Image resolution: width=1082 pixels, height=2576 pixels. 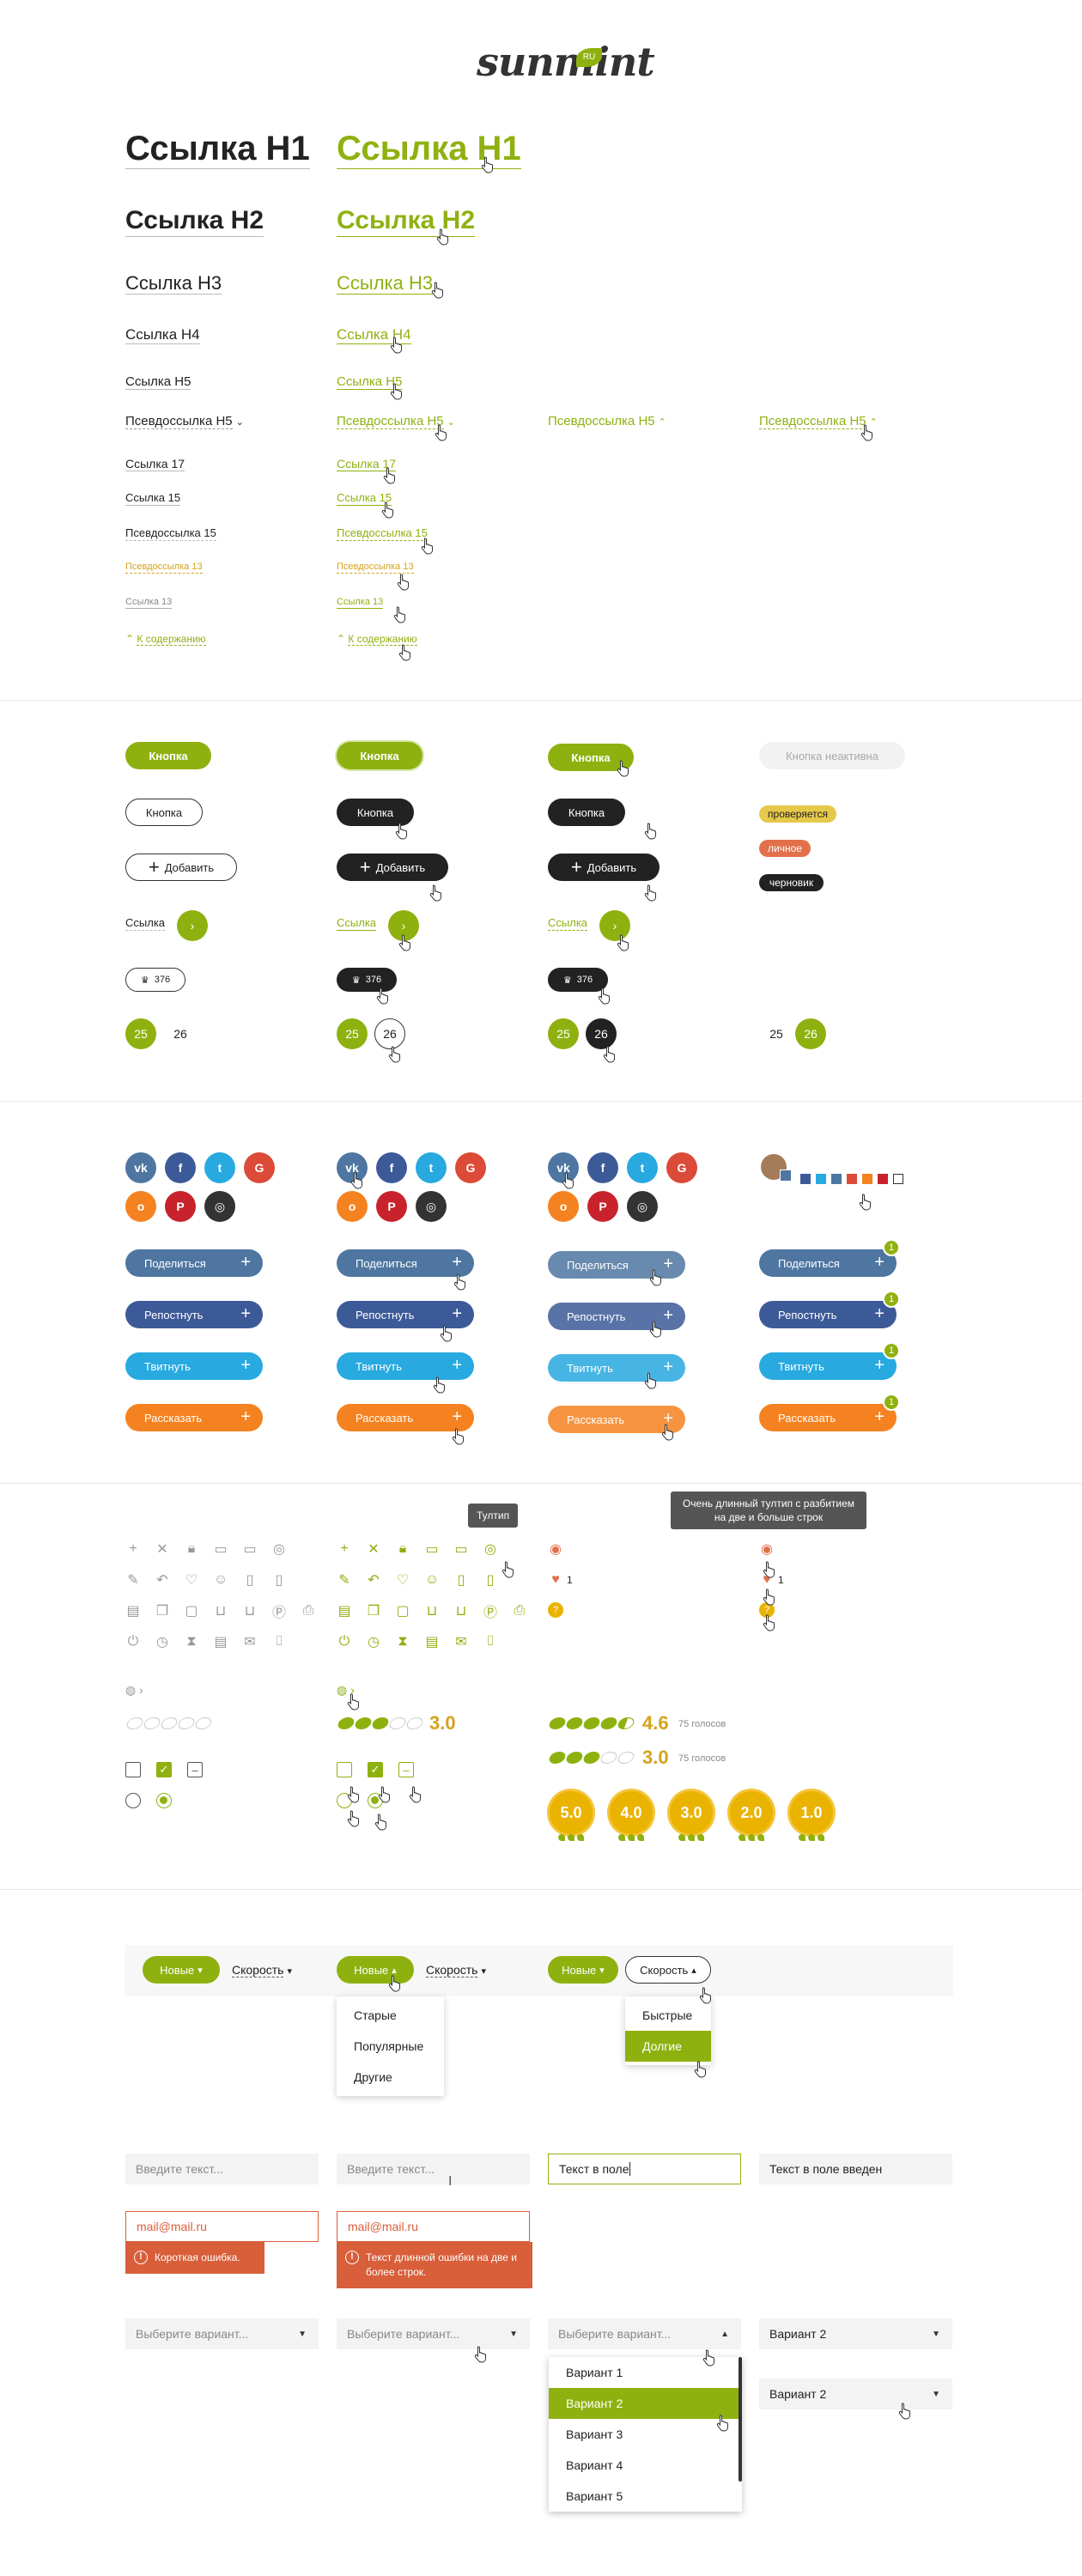 What do you see at coordinates (432, 1642) in the screenshot?
I see `document-icon: ▤` at bounding box center [432, 1642].